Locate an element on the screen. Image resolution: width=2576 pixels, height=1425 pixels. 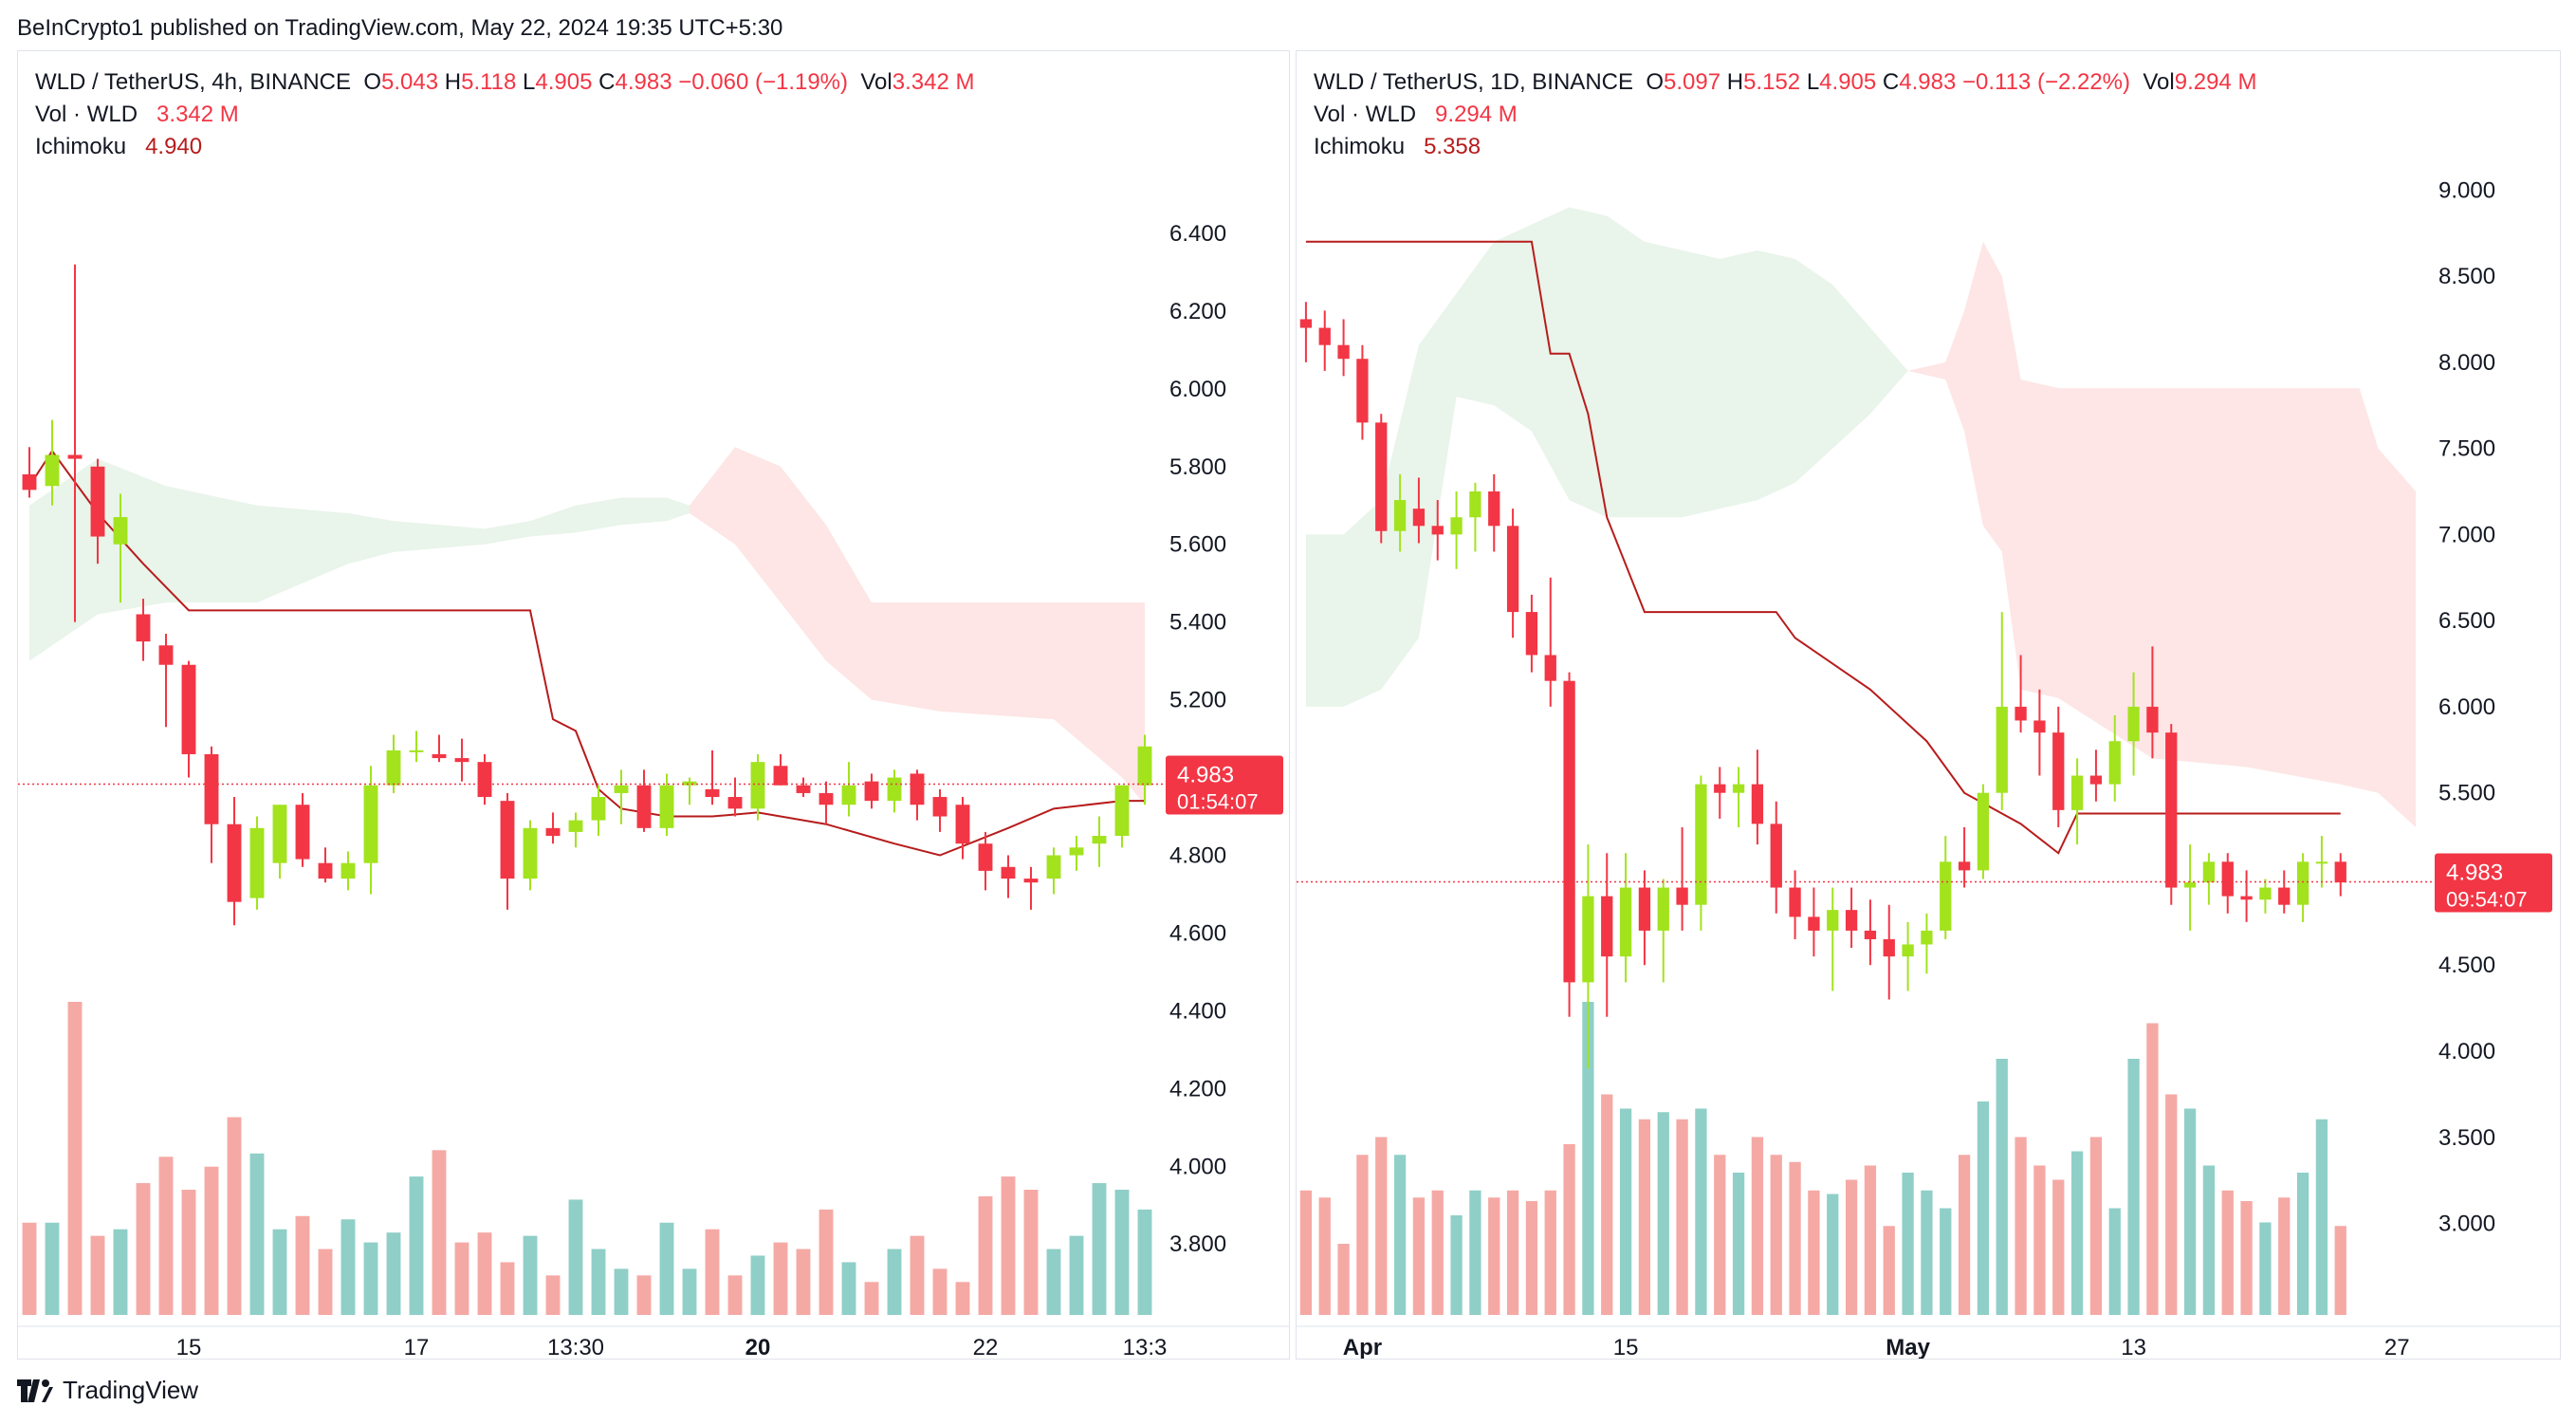
footer-brand: TradingView is located at coordinates (107, 1390).